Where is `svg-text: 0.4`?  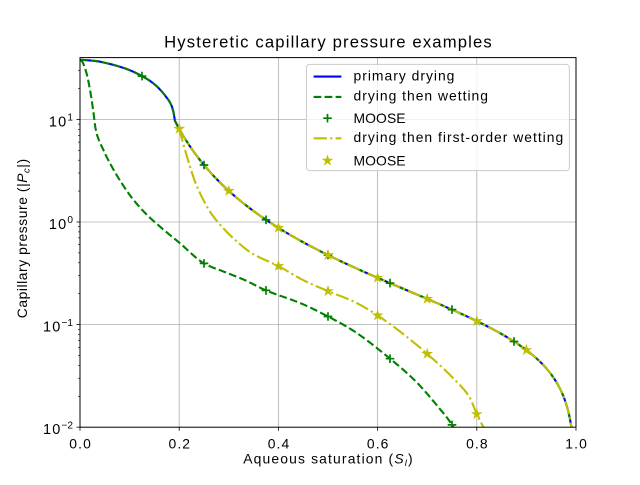
svg-text: 0.4 is located at coordinates (279, 444).